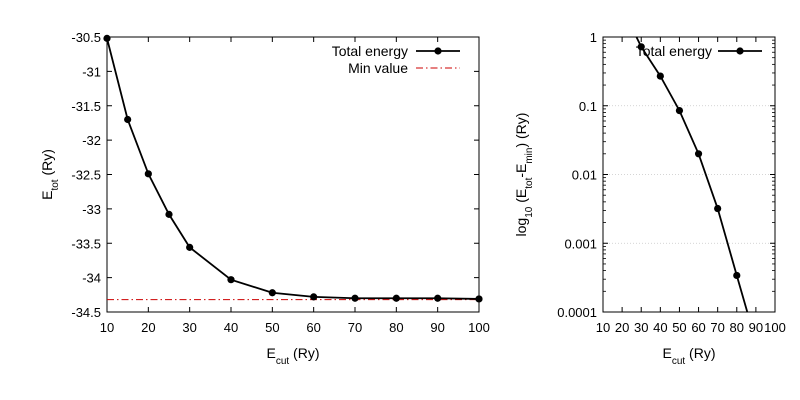 This screenshot has width=800, height=400. What do you see at coordinates (588, 106) in the screenshot?
I see `y-tick-label: 0.1` at bounding box center [588, 106].